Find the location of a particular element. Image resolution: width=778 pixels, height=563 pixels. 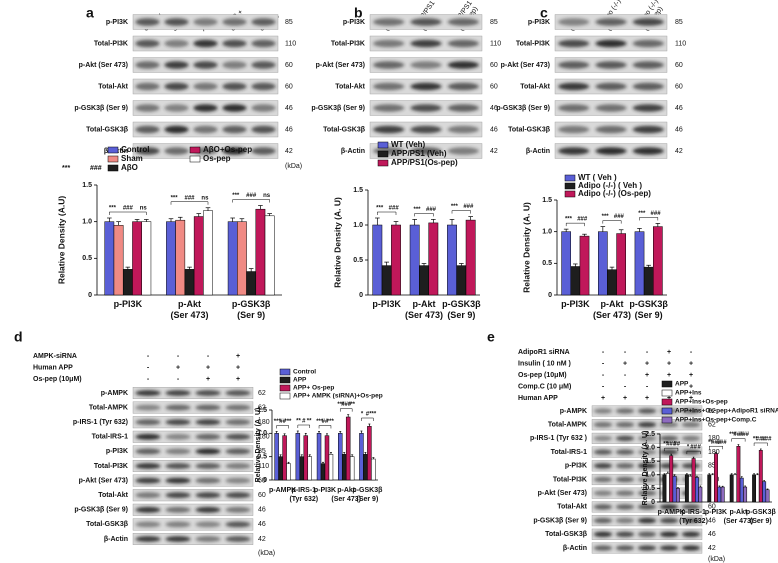

row-size: 46 is located at coordinates (494, 108).